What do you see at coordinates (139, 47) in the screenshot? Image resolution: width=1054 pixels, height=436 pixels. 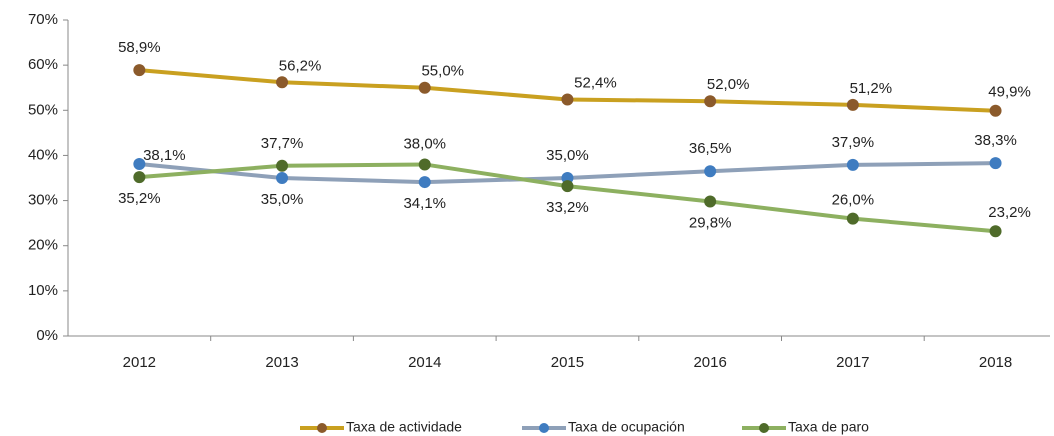 I see `data-label: 58,9%` at bounding box center [139, 47].